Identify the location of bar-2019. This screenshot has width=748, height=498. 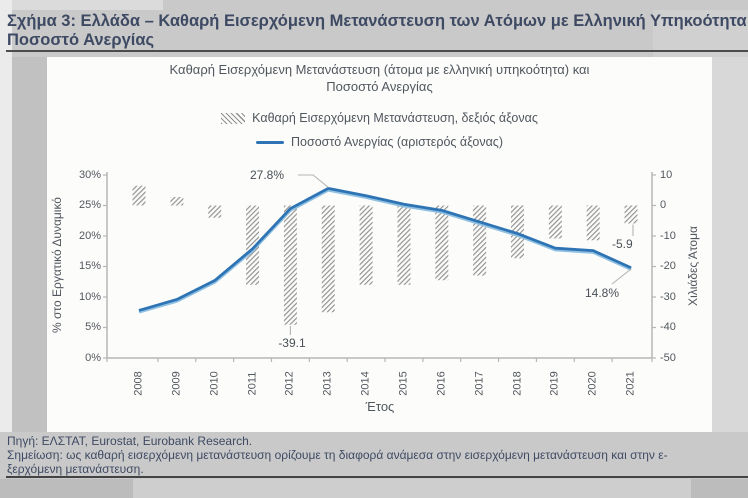
(555, 222).